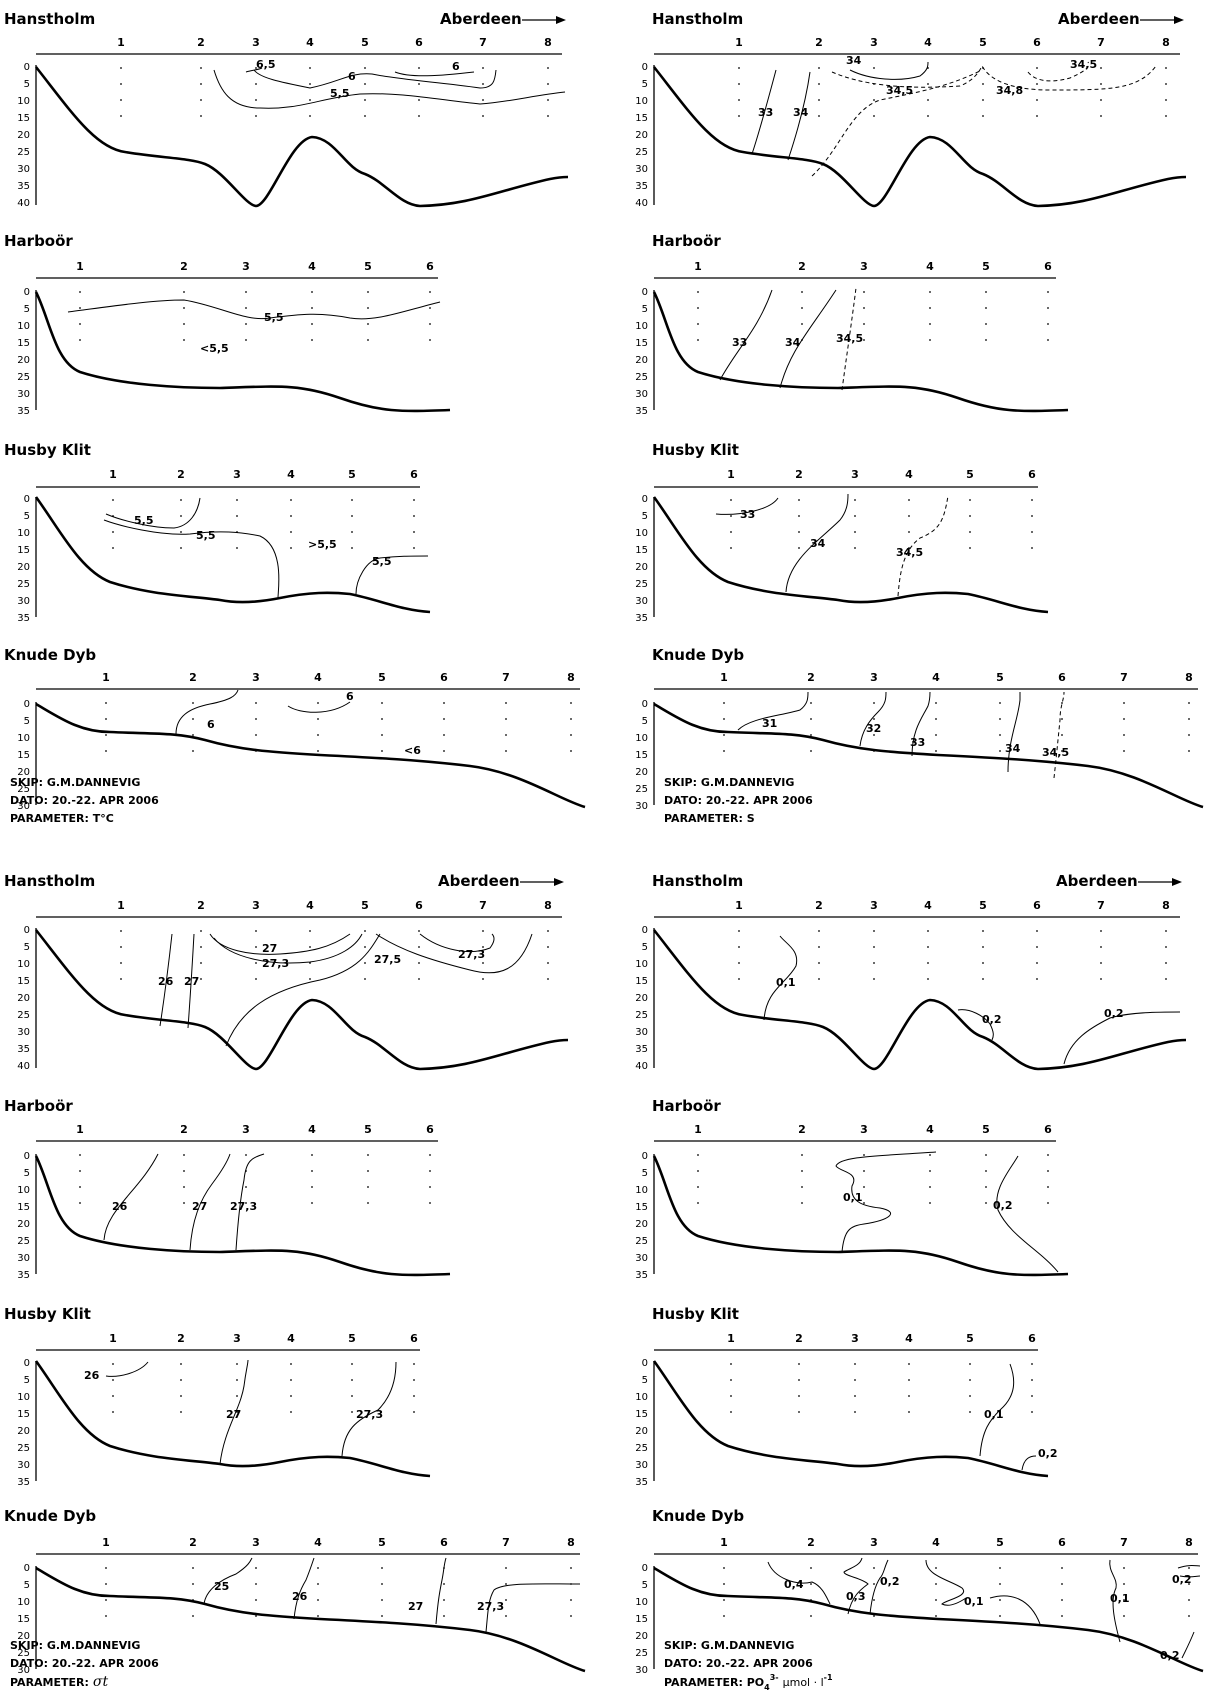 This screenshot has height=1708, width=1208. I want to click on figure-label: 0,1, so click(974, 1601).